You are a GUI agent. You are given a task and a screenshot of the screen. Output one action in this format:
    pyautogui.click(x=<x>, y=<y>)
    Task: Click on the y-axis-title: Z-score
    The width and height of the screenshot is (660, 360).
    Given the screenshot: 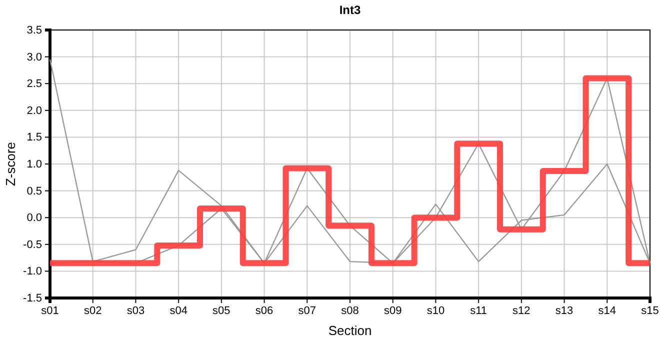 What is the action you would take?
    pyautogui.click(x=10, y=164)
    